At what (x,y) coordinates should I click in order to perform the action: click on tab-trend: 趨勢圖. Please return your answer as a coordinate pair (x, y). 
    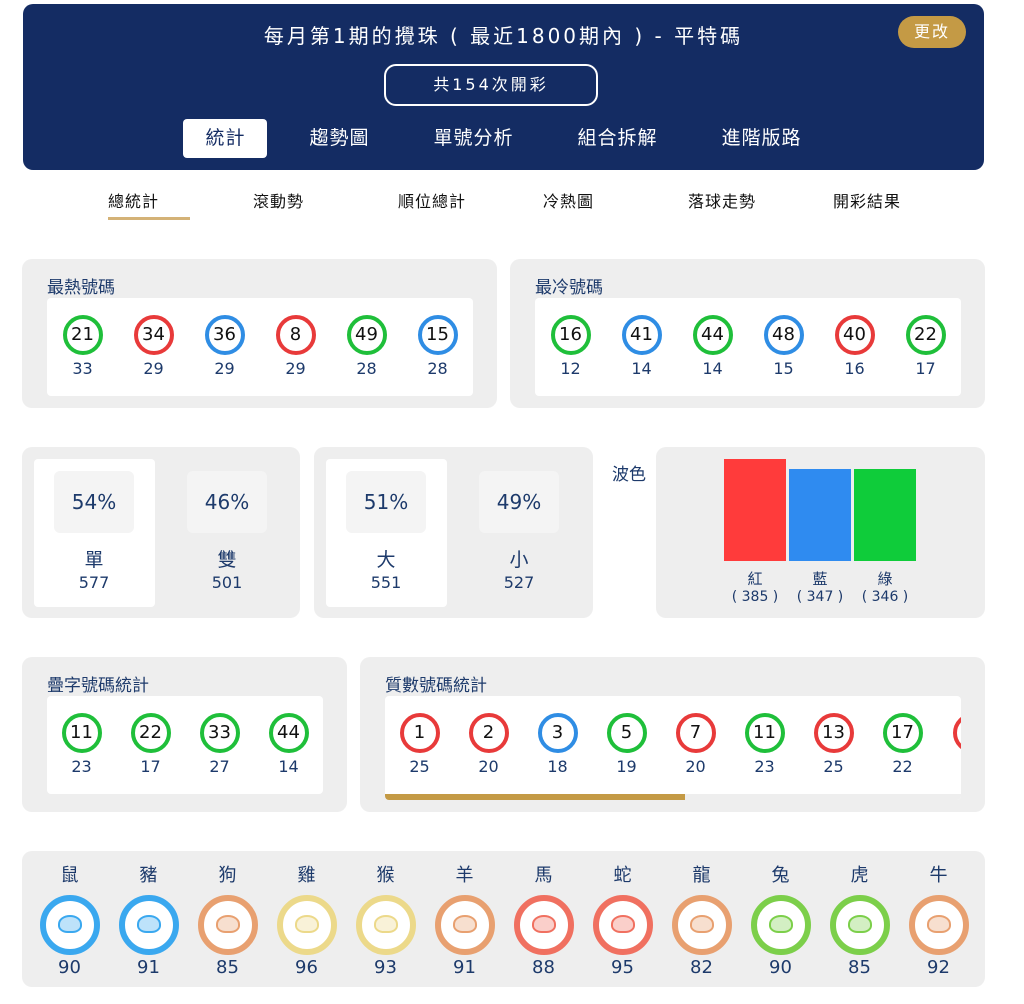
    Looking at the image, I should click on (339, 138).